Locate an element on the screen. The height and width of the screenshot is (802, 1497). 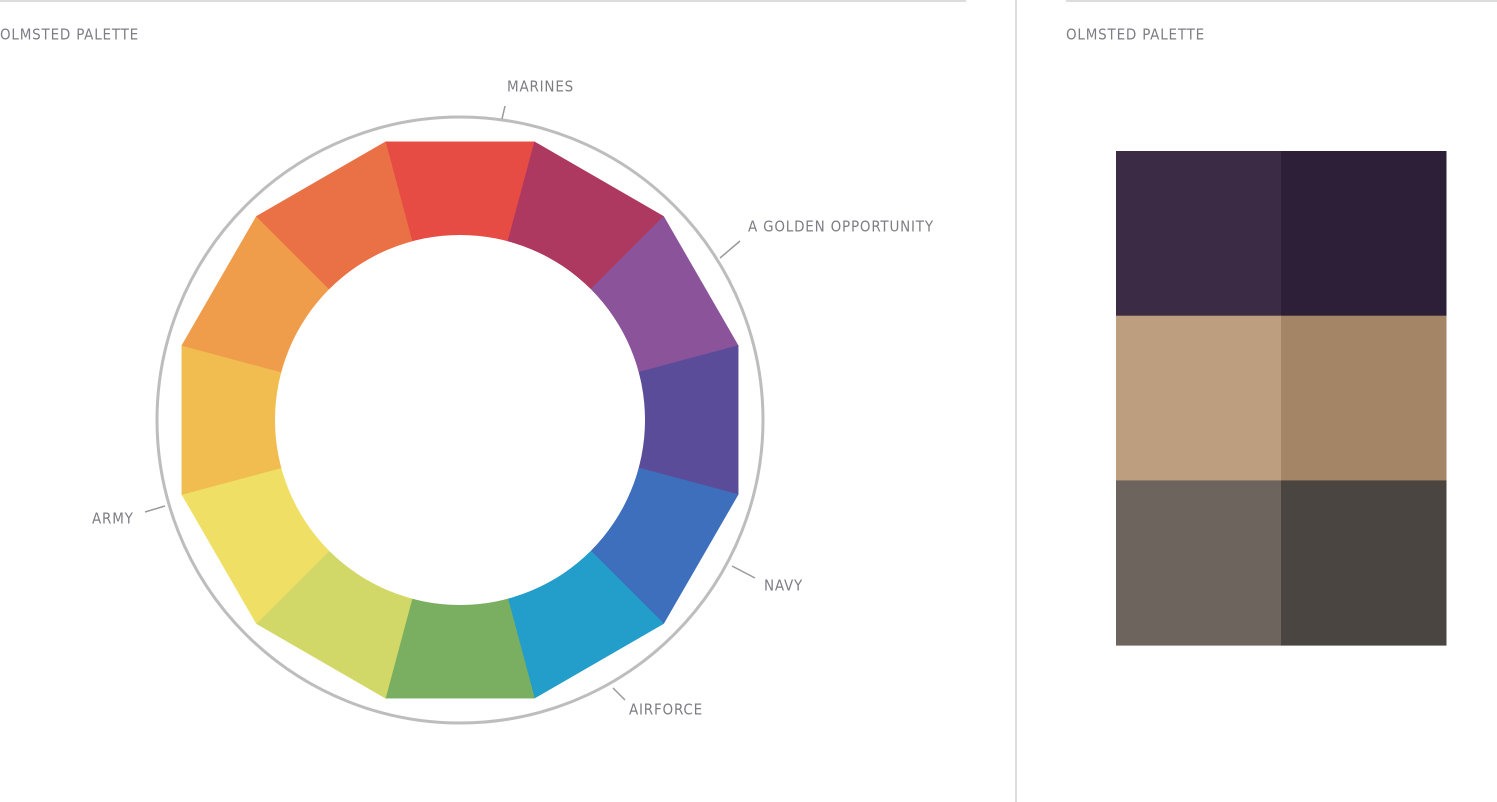
wheel-center is located at coordinates (460, 420).